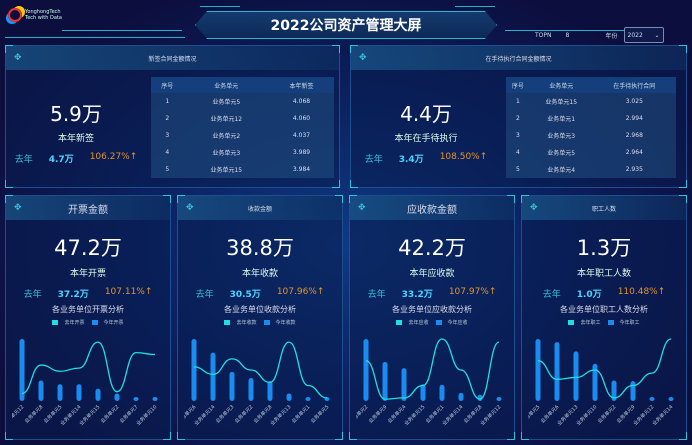  Describe the element at coordinates (591, 152) in the screenshot. I see `table-row: 4 业务单元5 2.964` at that location.